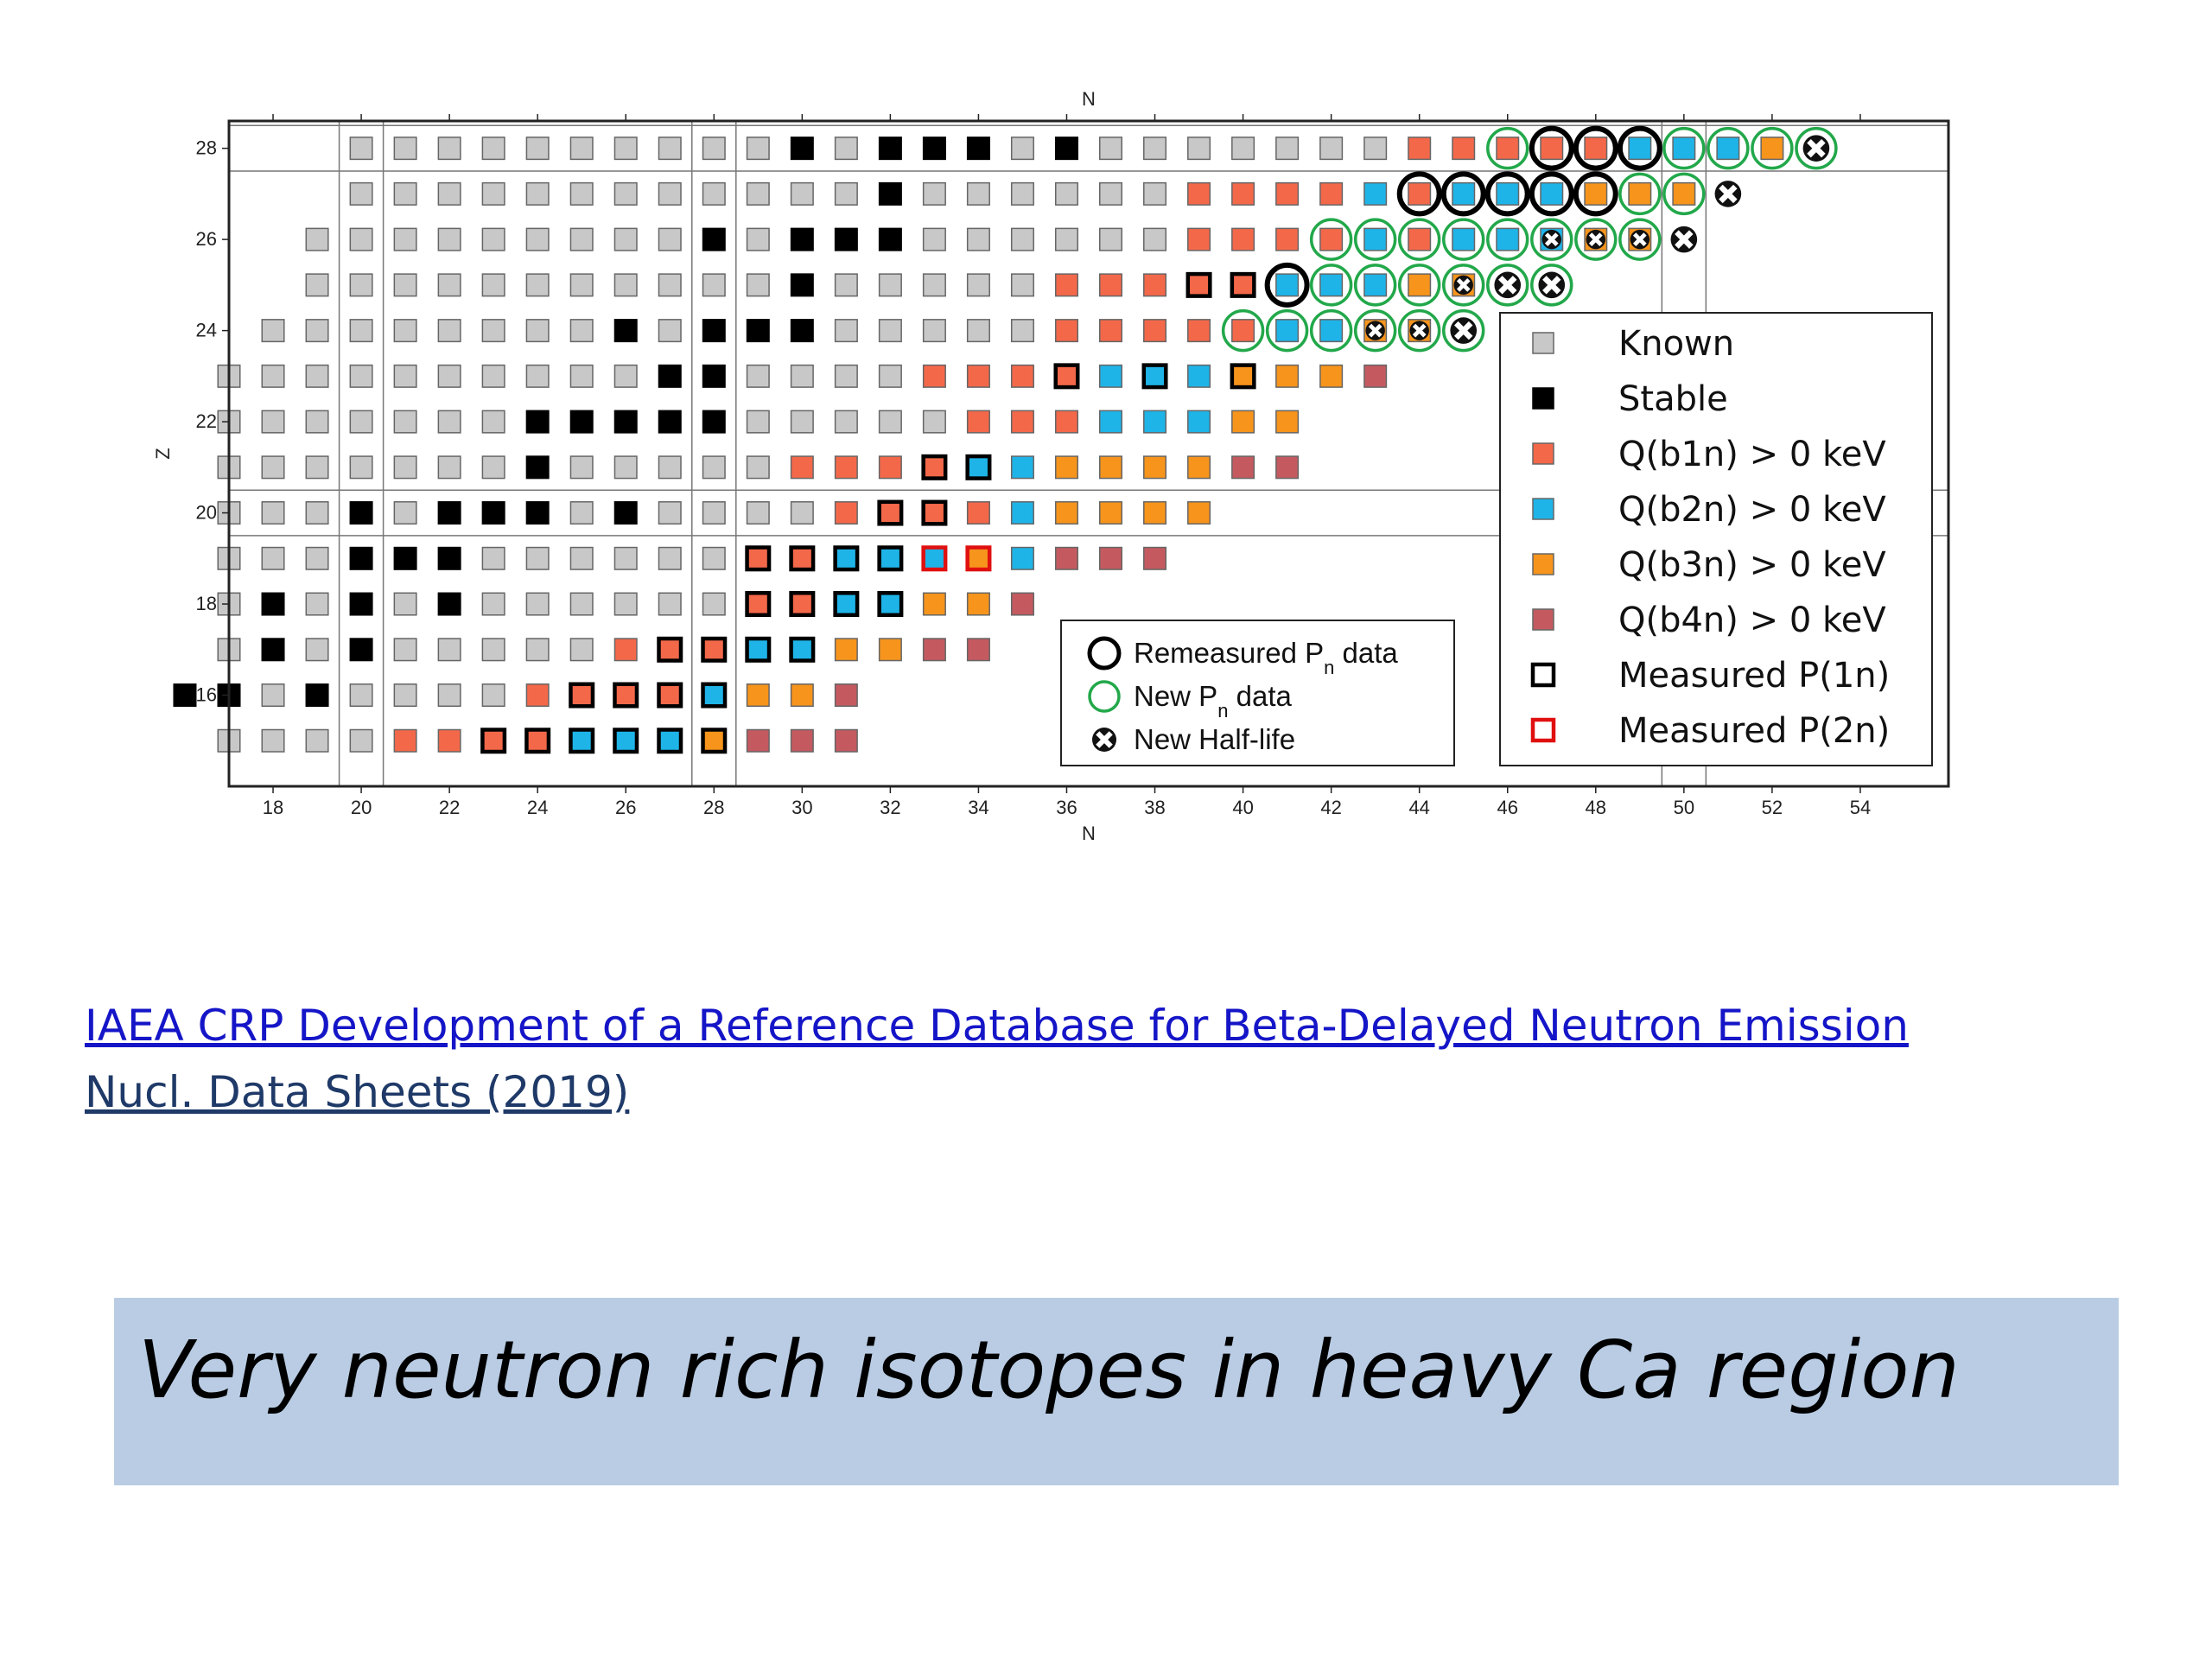  What do you see at coordinates (978, 807) in the screenshot?
I see `x-tick-label: 34` at bounding box center [978, 807].